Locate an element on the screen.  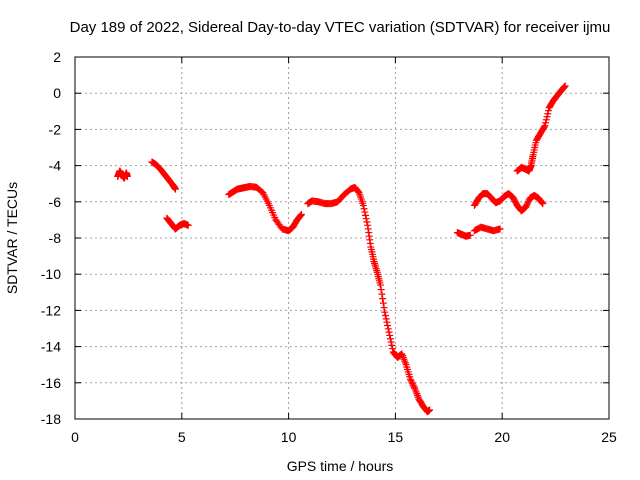
data-point-seg-c is located at coordinates (188, 225).